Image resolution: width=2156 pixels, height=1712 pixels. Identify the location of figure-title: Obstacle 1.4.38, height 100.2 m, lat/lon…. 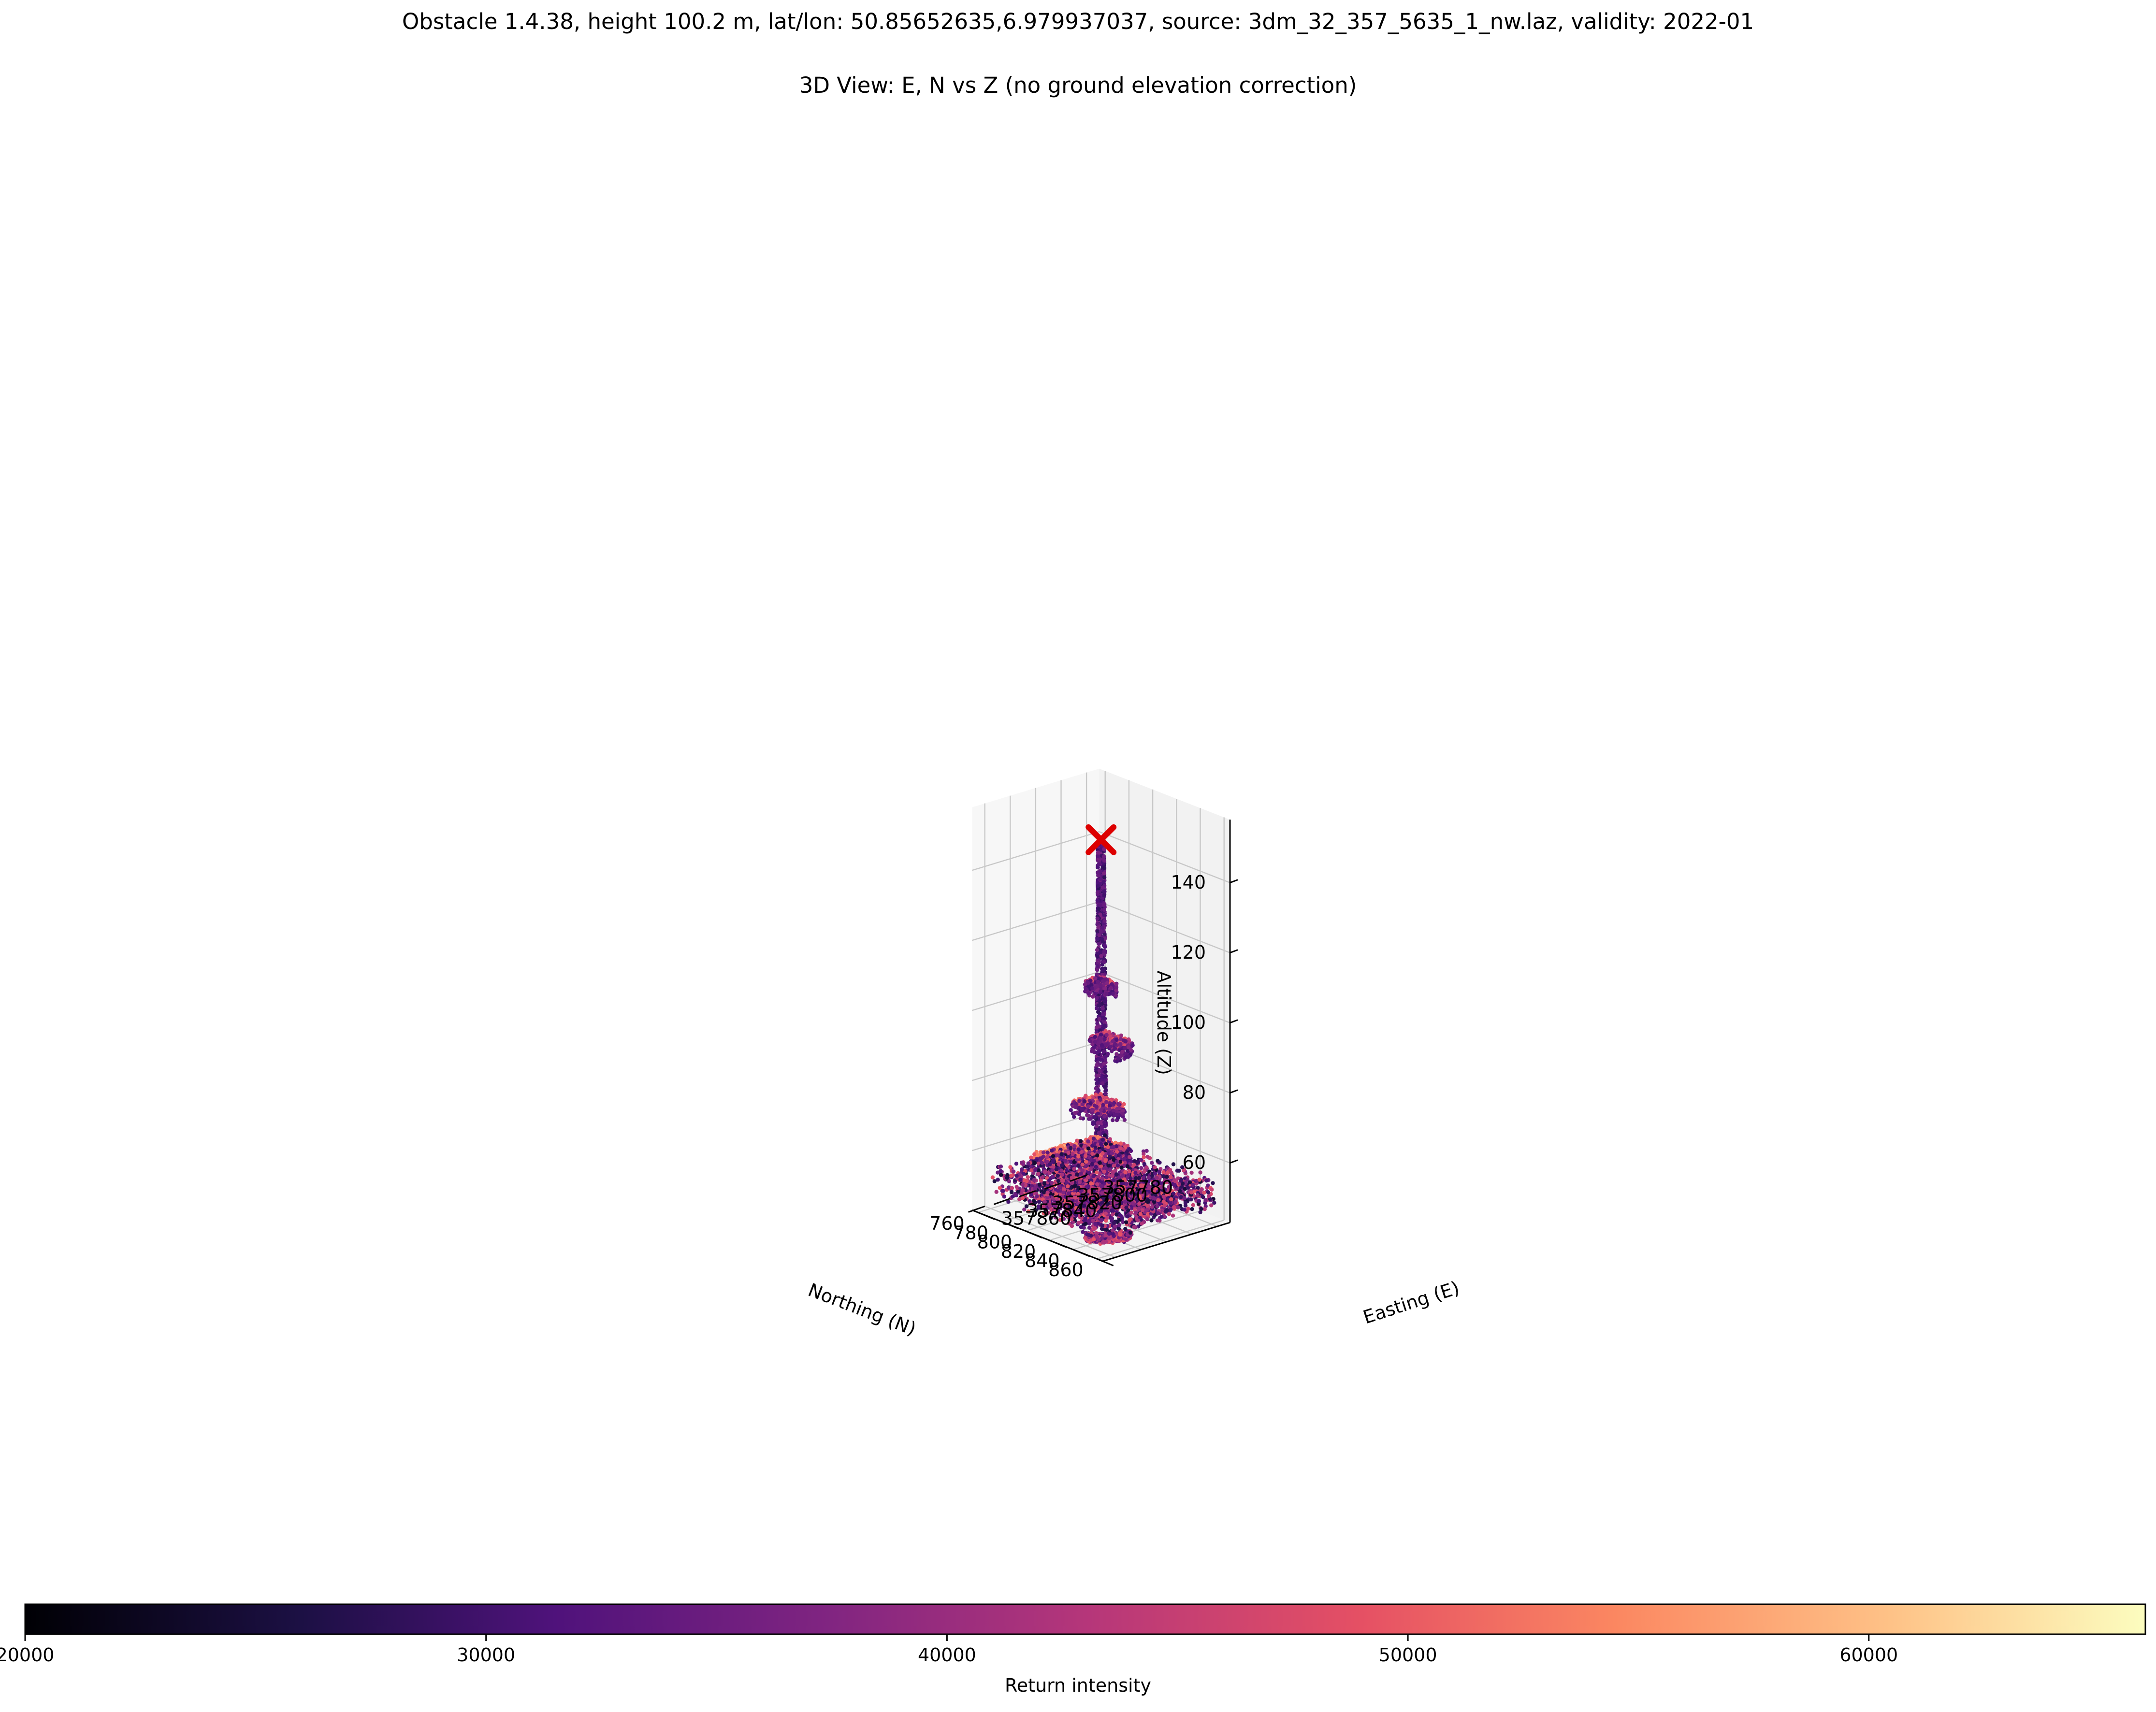
(1078, 21).